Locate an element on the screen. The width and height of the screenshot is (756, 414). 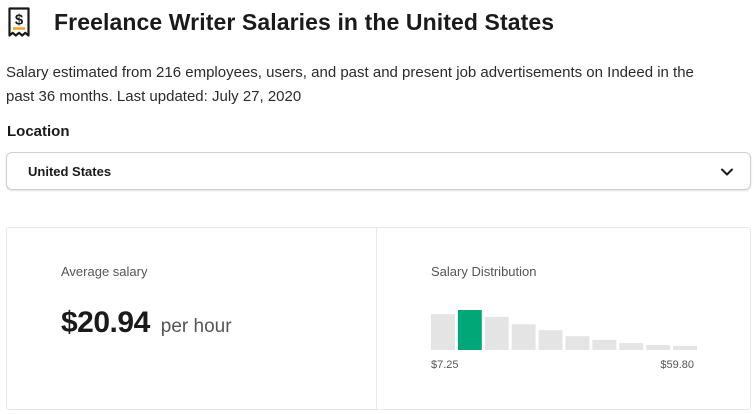
average-salary-value-row: $20.94 per hour is located at coordinates (146, 323).